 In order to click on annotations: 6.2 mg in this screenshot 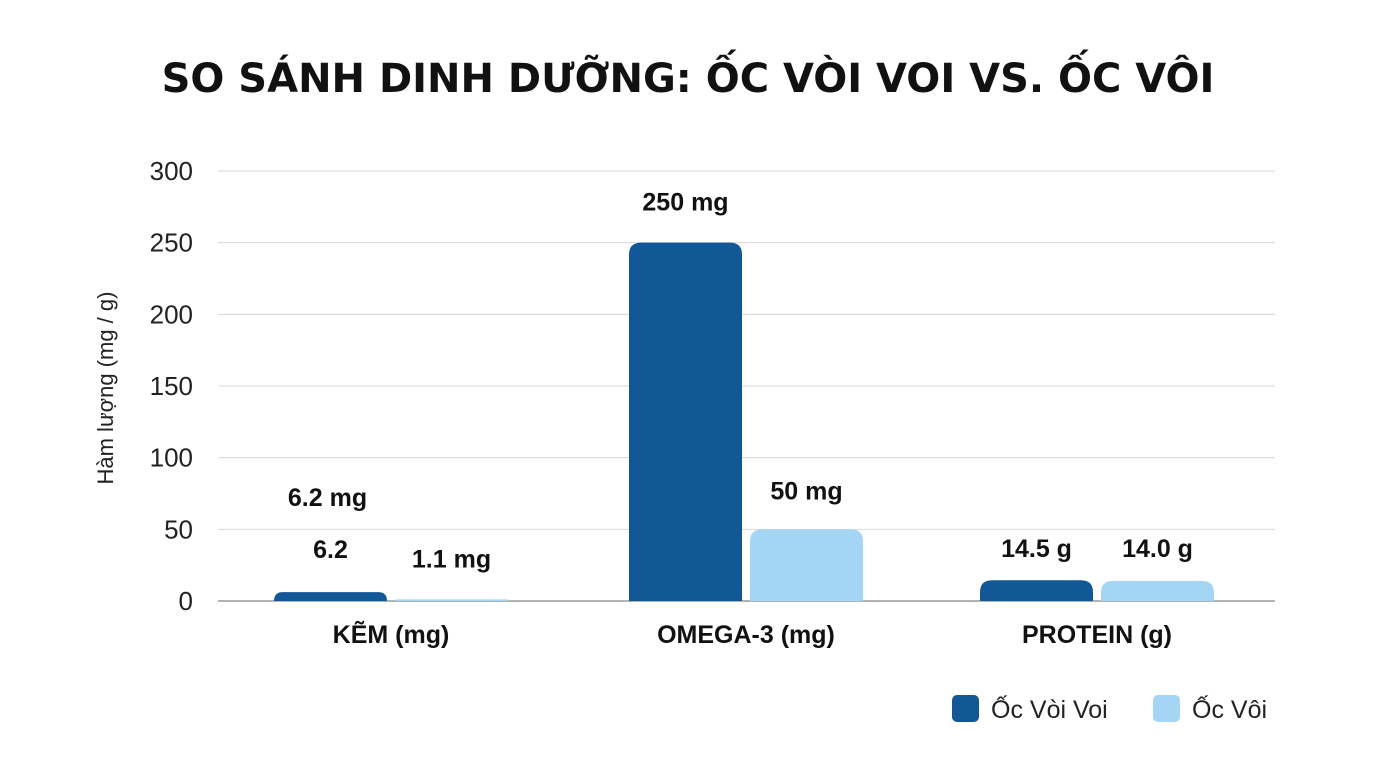, I will do `click(327, 498)`.